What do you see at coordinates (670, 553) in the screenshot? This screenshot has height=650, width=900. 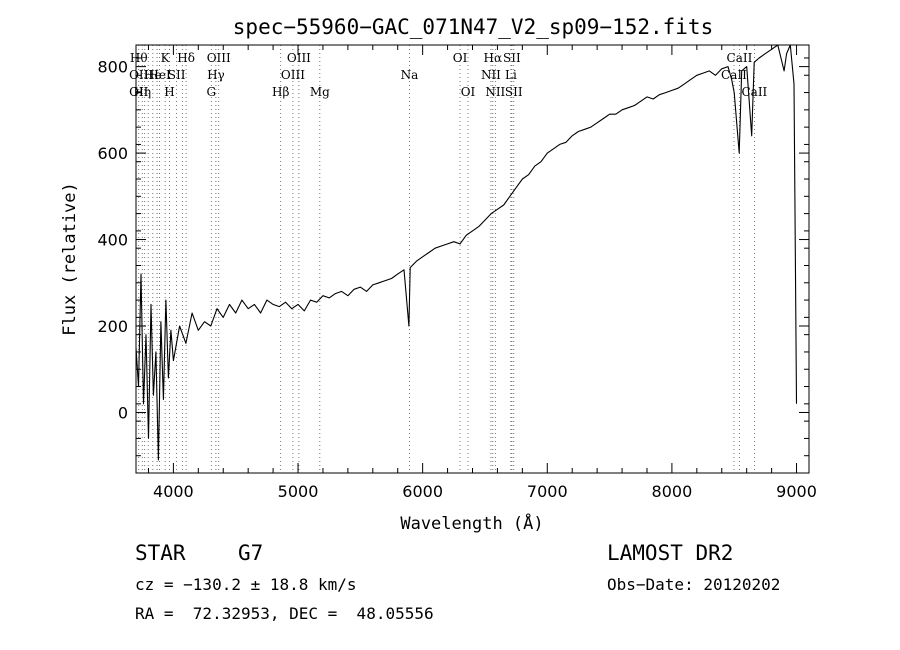 I see `survey-name: LAMOST DR2` at bounding box center [670, 553].